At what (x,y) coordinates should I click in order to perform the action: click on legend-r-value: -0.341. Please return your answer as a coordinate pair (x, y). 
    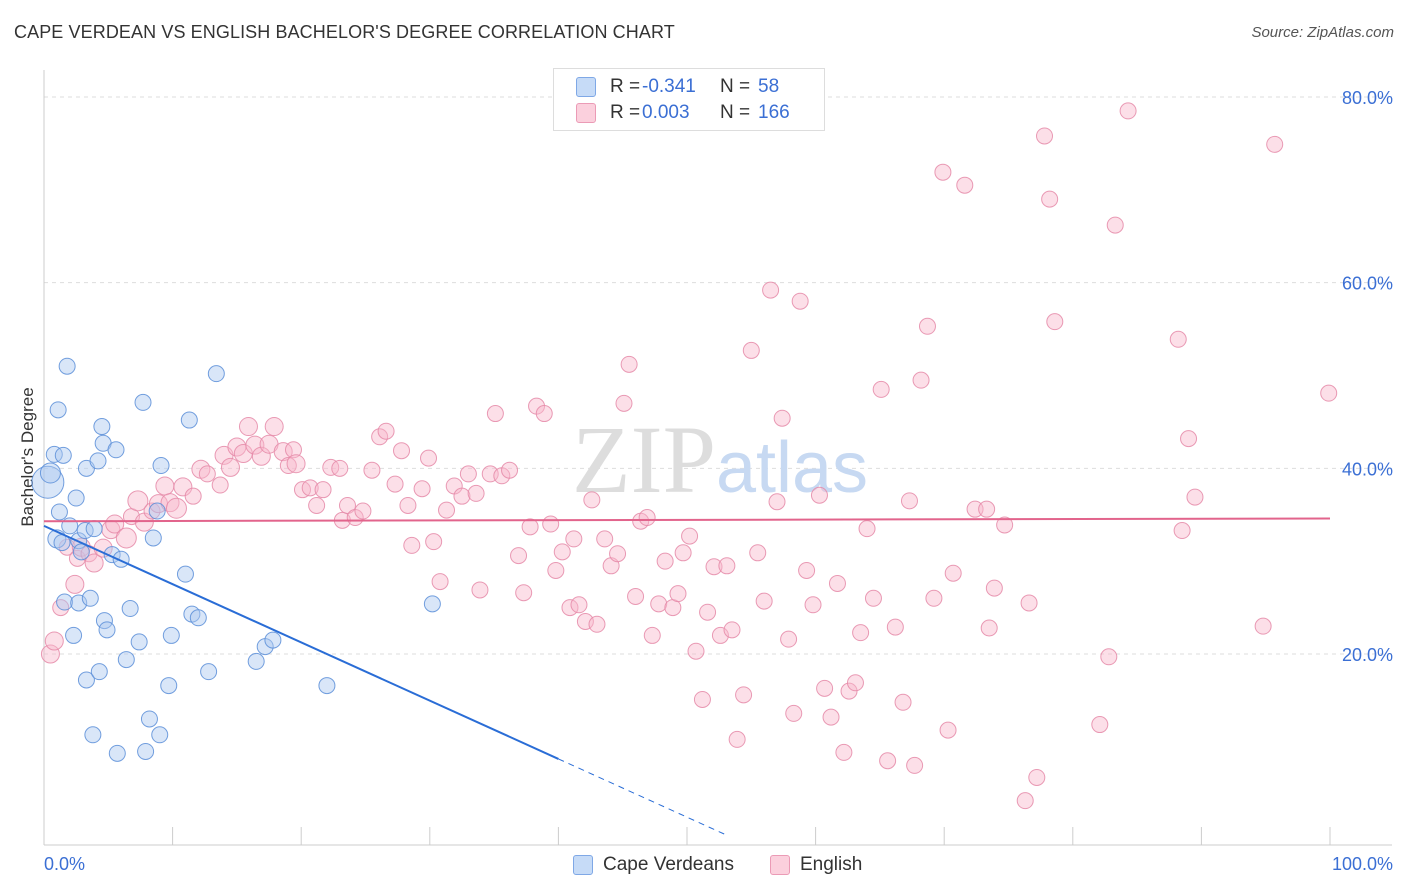
    Looking at the image, I should click on (669, 86).